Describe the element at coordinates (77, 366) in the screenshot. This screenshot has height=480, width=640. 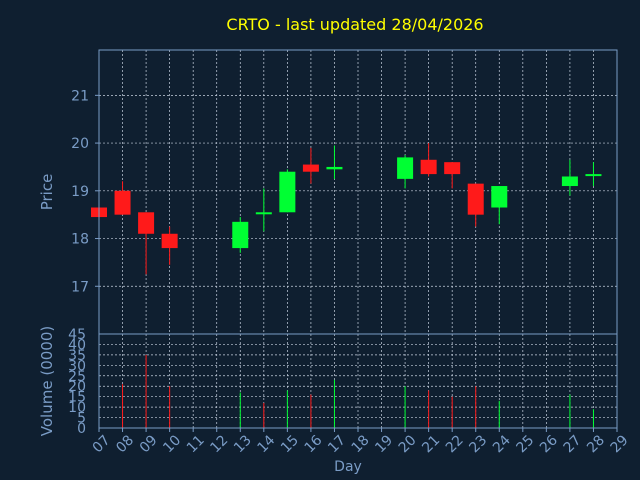
I see `volume-tick-label: 30` at that location.